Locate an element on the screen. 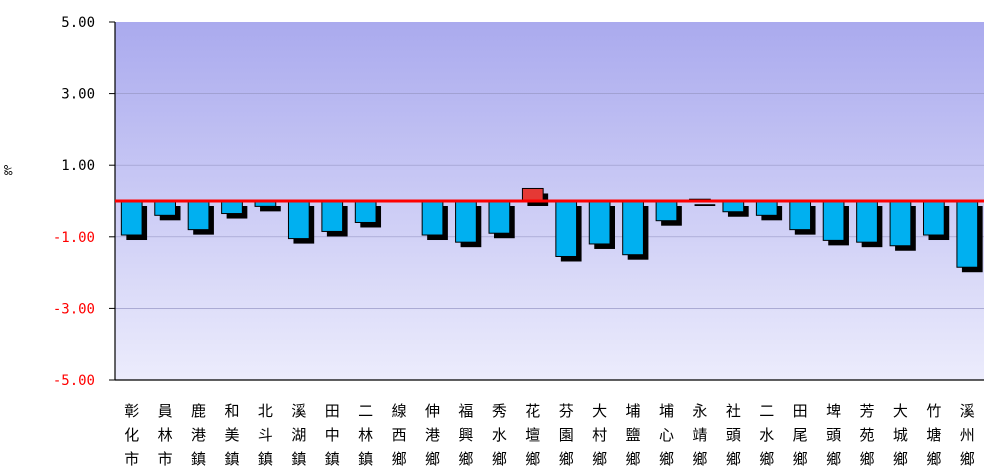 The width and height of the screenshot is (984, 475). x-tick-label: 埤頭鄉 is located at coordinates (833, 435).